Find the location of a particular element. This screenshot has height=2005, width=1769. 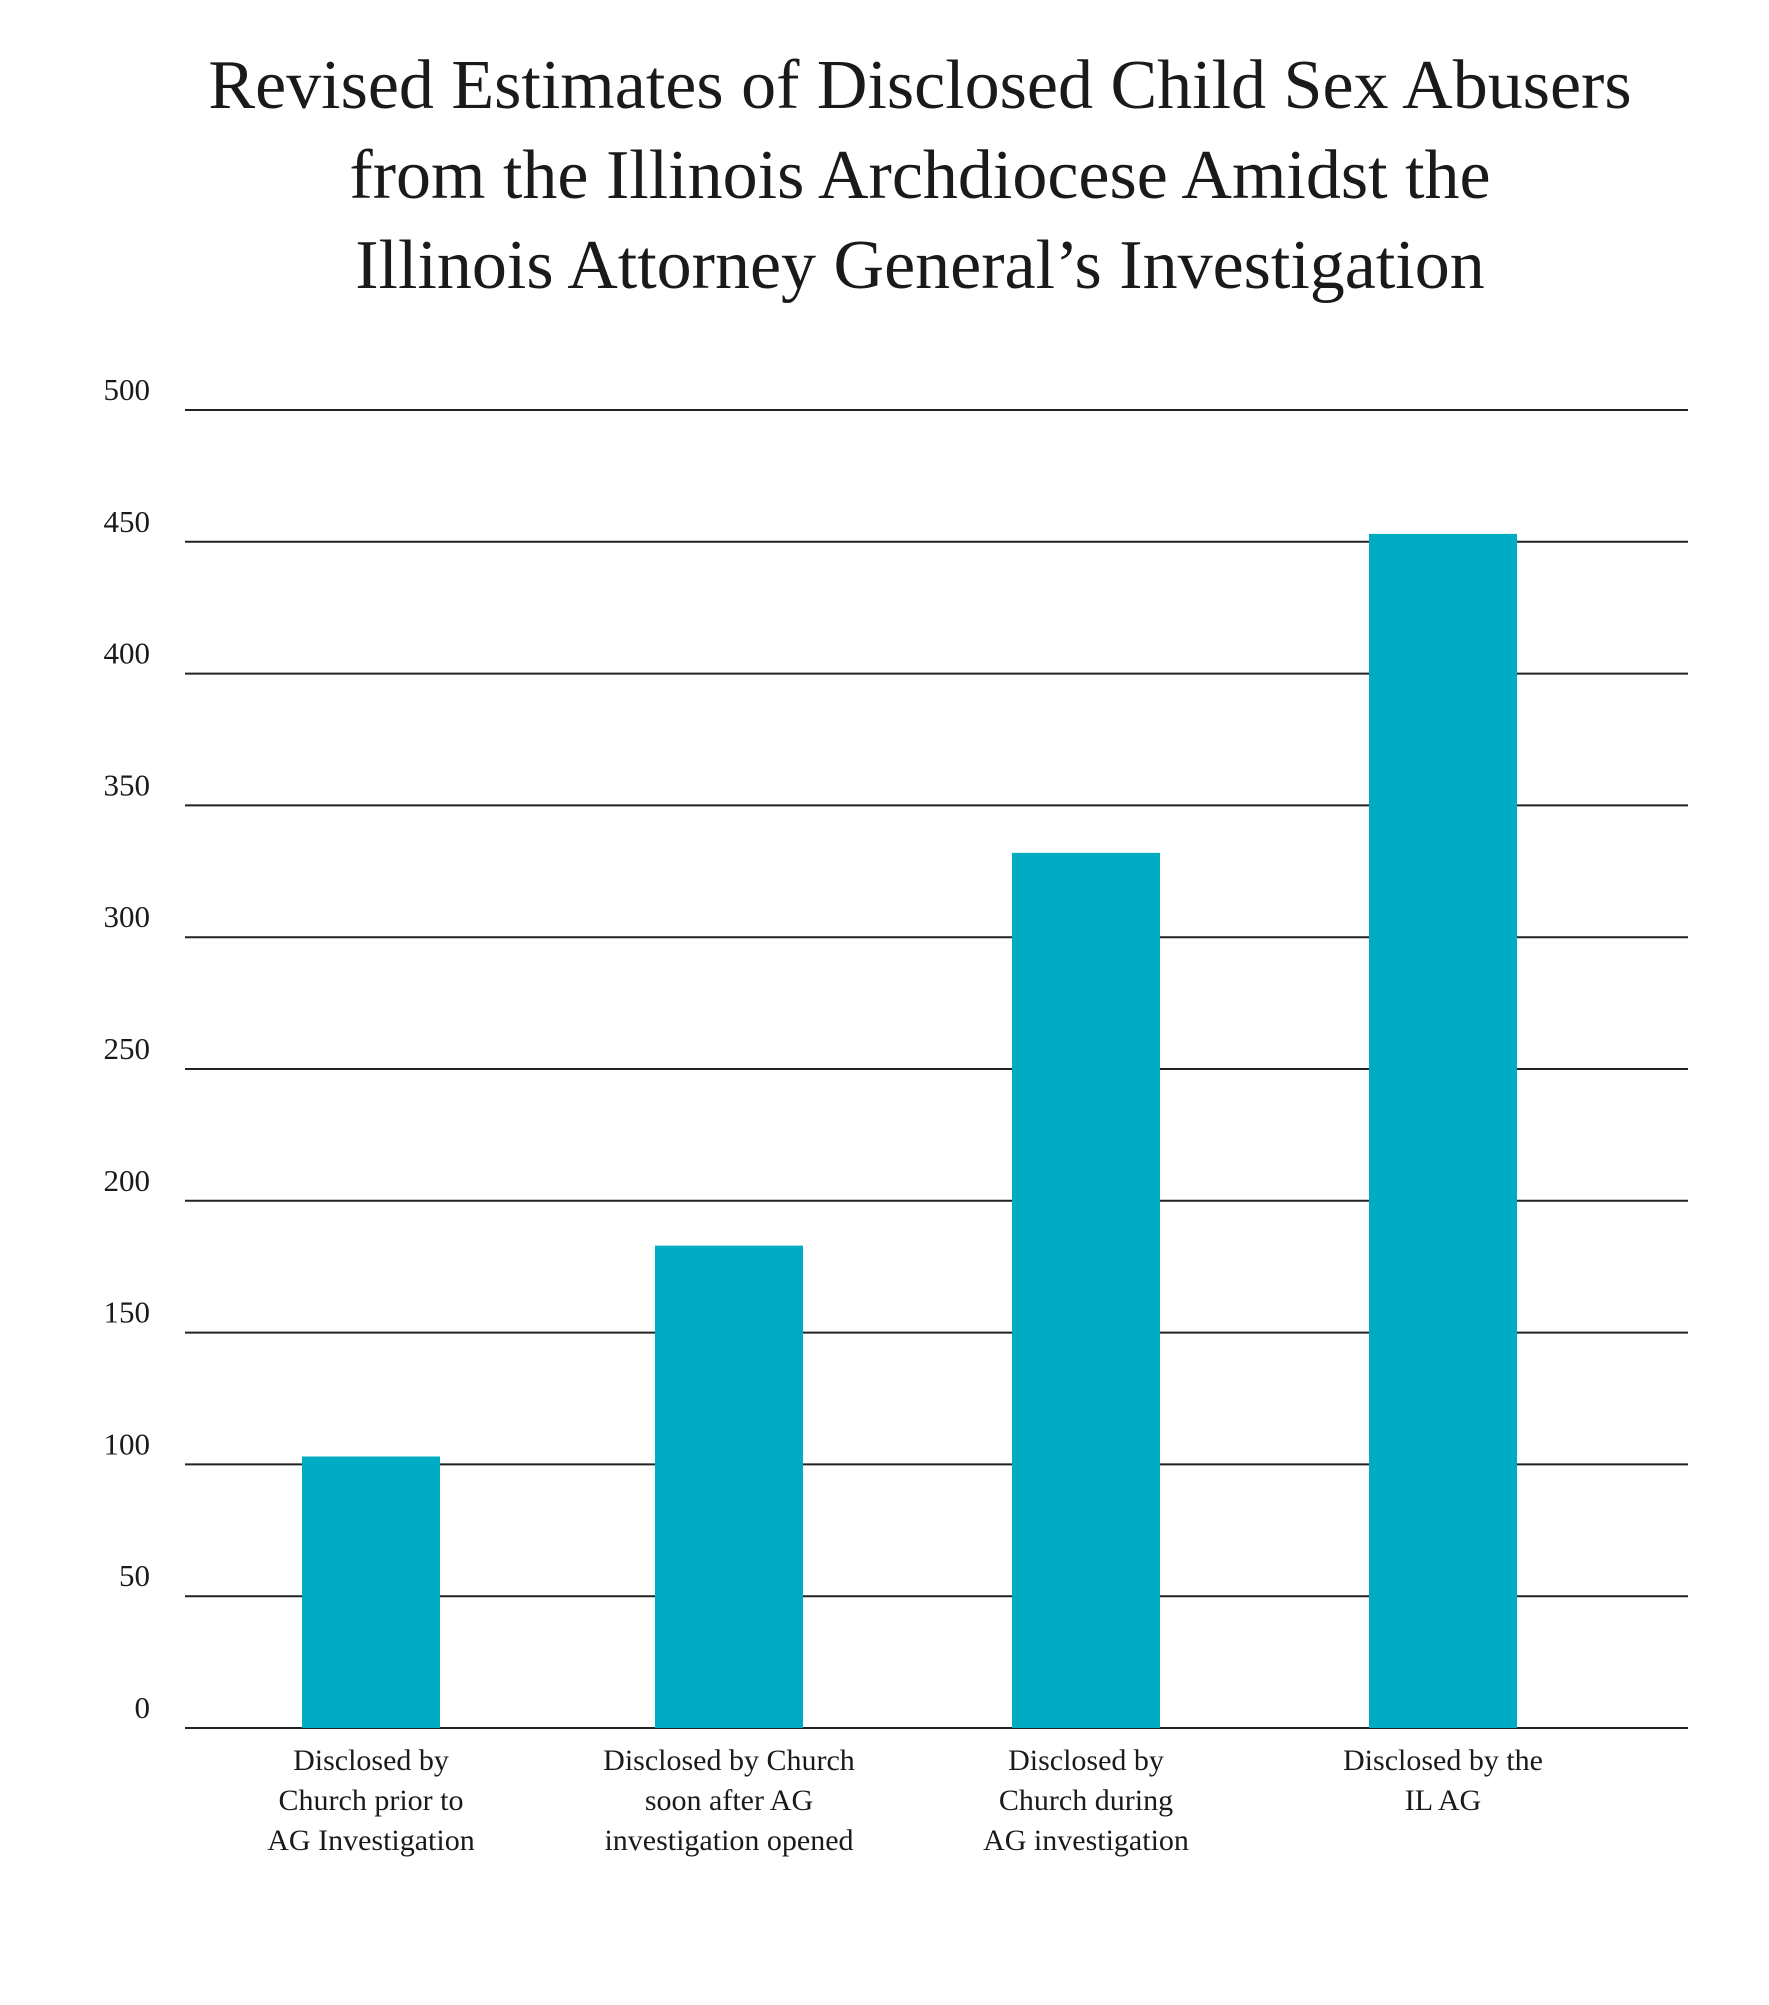

y-tick-label-300: 300 is located at coordinates (127, 916).